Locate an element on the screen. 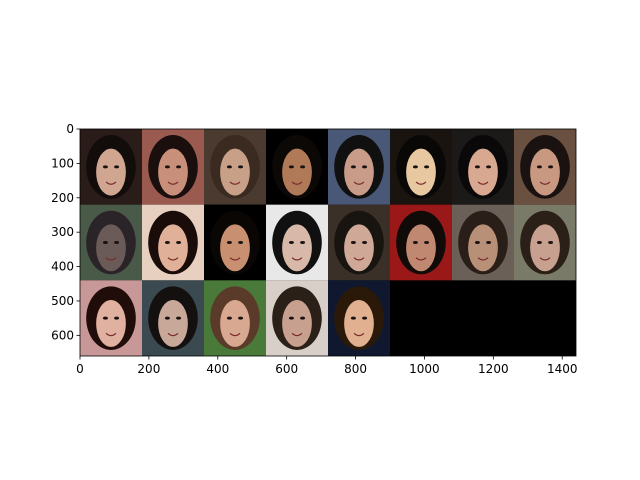 This screenshot has height=480, width=640. x-tick-label: 400 is located at coordinates (217, 369).